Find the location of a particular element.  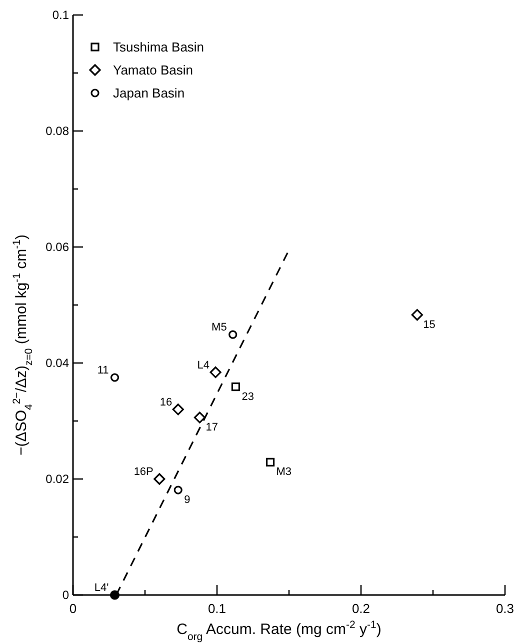

annotation: L4' is located at coordinates (101, 588).